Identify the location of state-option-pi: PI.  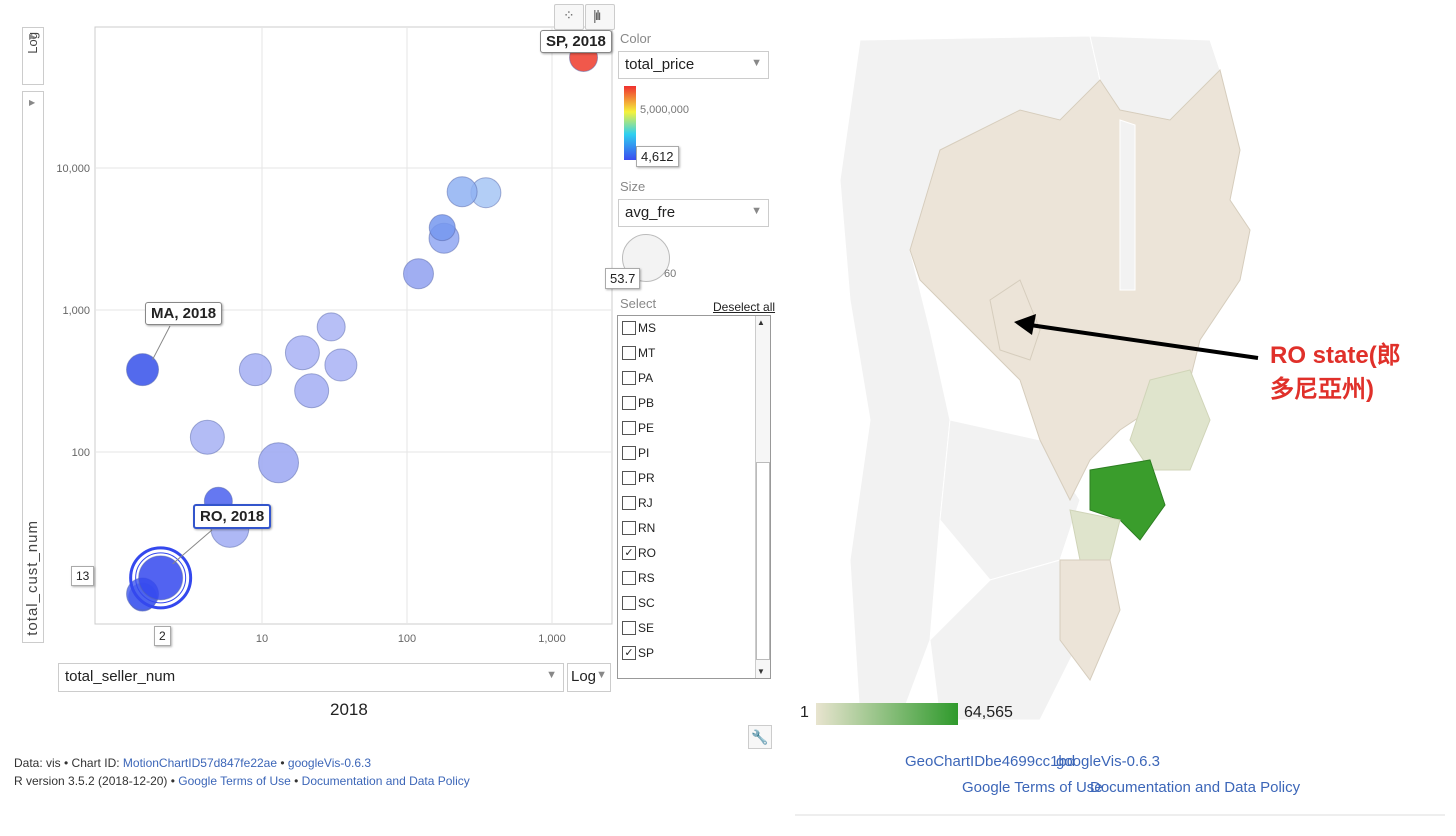
(635, 453).